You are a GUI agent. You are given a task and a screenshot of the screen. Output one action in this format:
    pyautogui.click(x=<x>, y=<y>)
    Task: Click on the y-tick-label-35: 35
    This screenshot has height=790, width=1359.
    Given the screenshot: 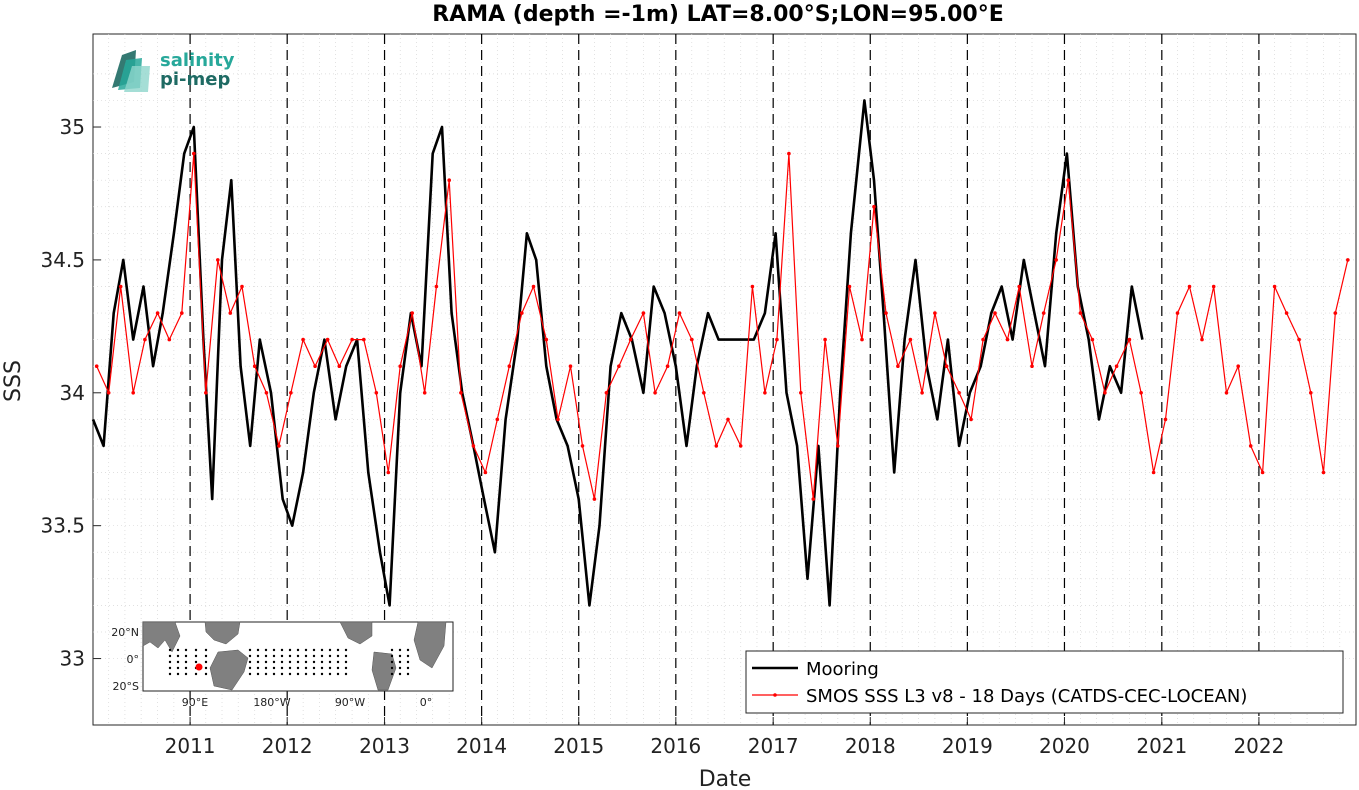 What is the action you would take?
    pyautogui.click(x=72, y=127)
    